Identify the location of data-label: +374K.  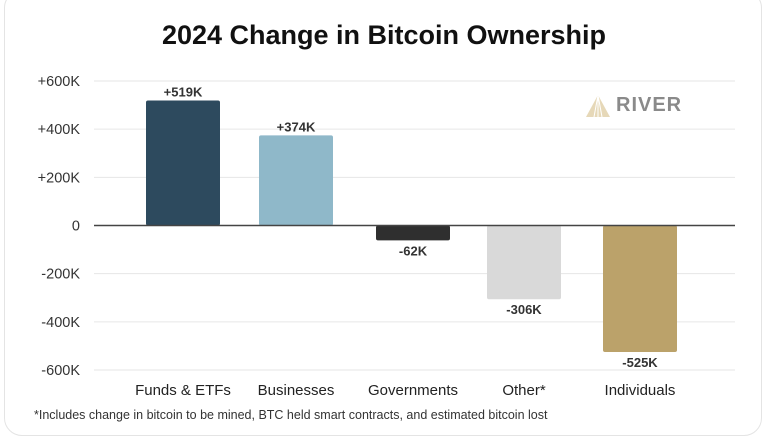
(296, 126).